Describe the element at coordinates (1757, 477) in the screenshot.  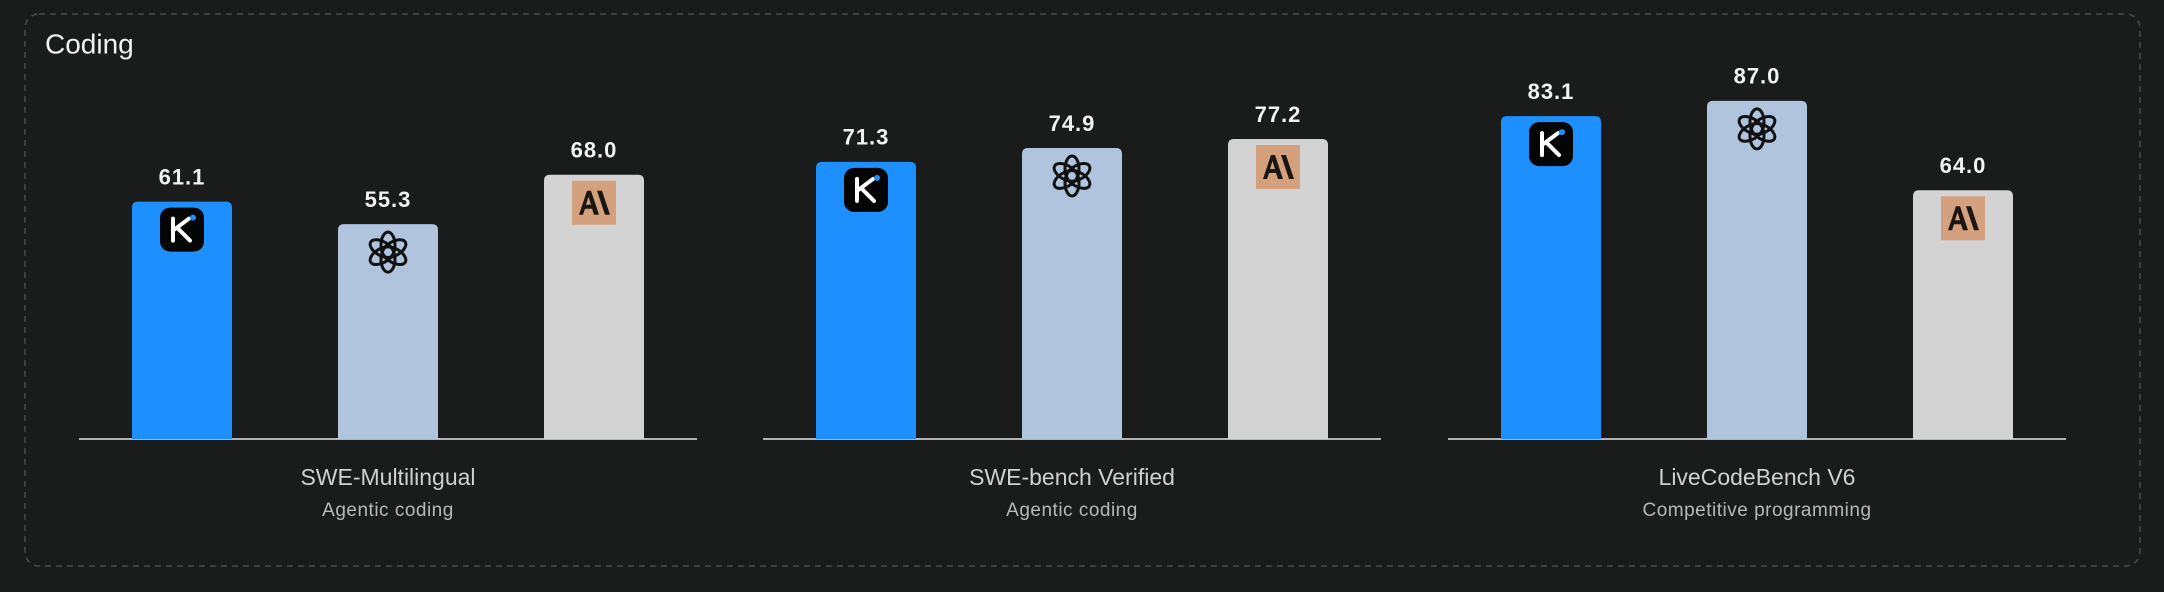
I see `category-title: LiveCodeBench V6` at that location.